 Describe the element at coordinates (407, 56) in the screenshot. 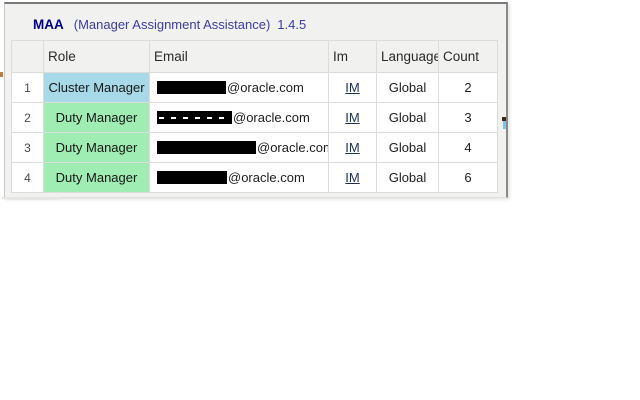

I see `column-header-language: Language` at that location.